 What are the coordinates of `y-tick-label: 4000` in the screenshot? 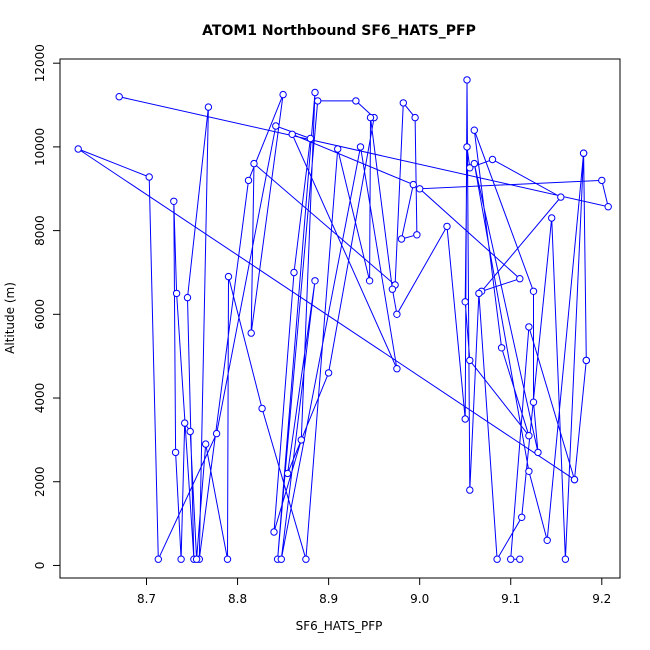 It's located at (40, 398).